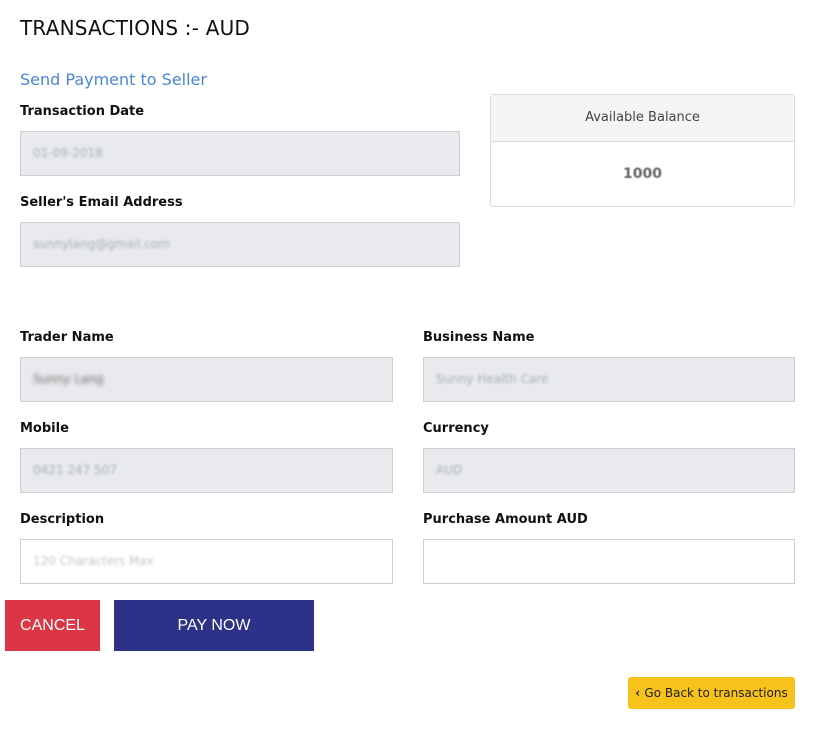  Describe the element at coordinates (609, 561) in the screenshot. I see `purchase-amount-input` at that location.